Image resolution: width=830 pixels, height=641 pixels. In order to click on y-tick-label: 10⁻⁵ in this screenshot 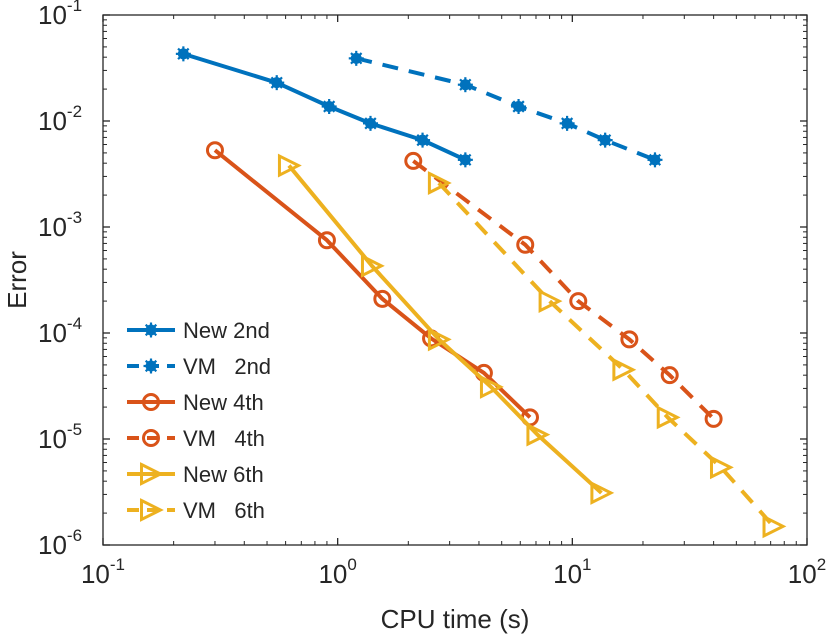, I will do `click(60, 437)`.